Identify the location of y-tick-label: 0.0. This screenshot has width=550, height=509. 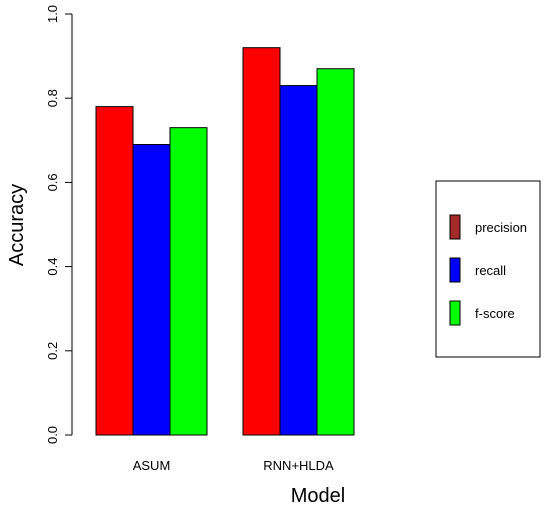
(52, 435).